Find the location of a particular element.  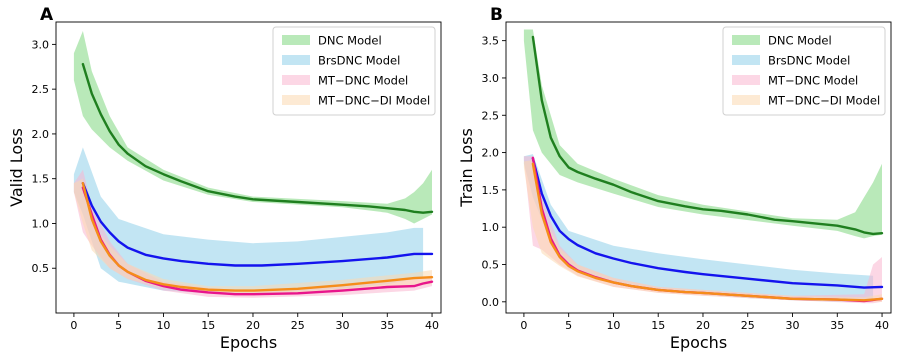

chart-a-legend-box is located at coordinates (354, 71).